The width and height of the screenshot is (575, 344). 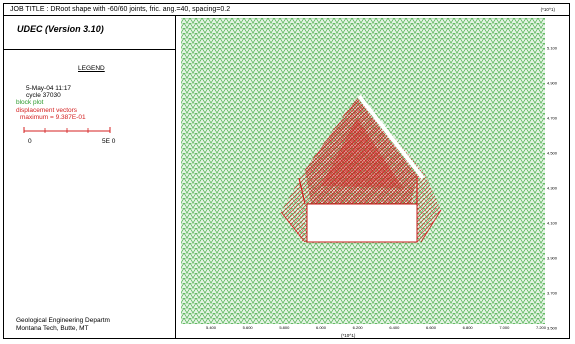 What do you see at coordinates (47, 110) in the screenshot?
I see `legend-displacement-vectors: displacement vectors` at bounding box center [47, 110].